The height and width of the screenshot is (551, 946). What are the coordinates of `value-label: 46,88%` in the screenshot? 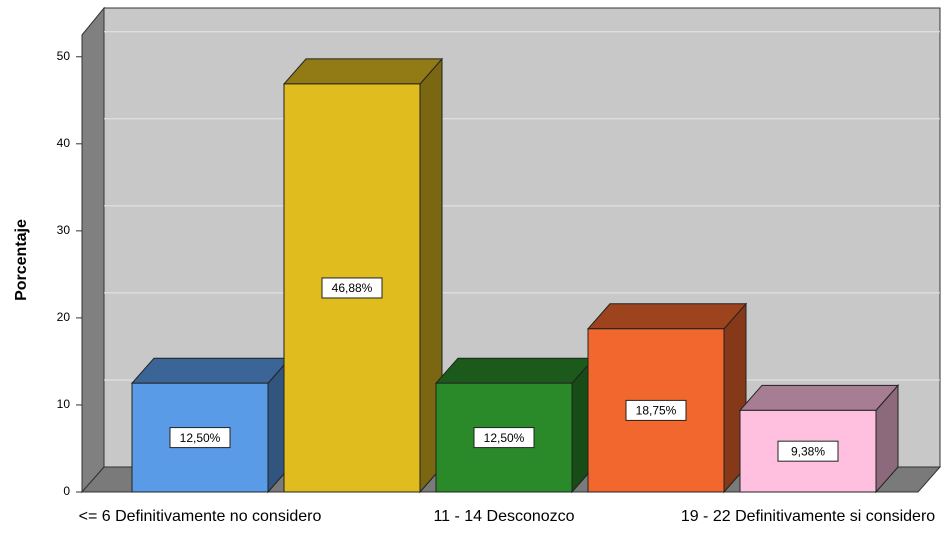 It's located at (352, 288).